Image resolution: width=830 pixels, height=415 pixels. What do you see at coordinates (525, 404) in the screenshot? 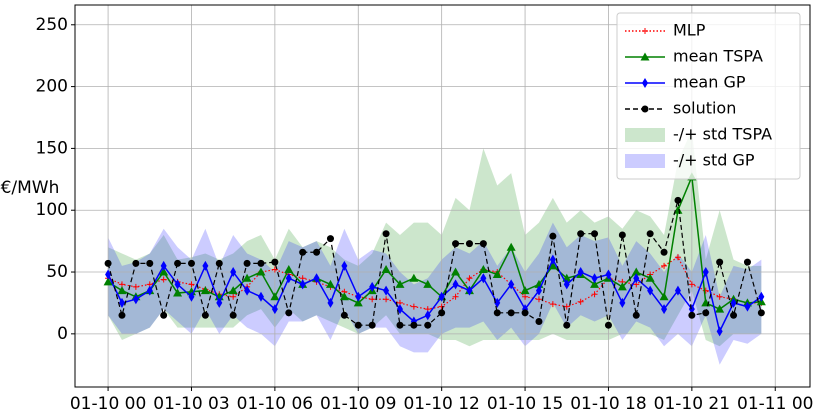
I see `x-tick-label: 01-10 15` at bounding box center [525, 404].